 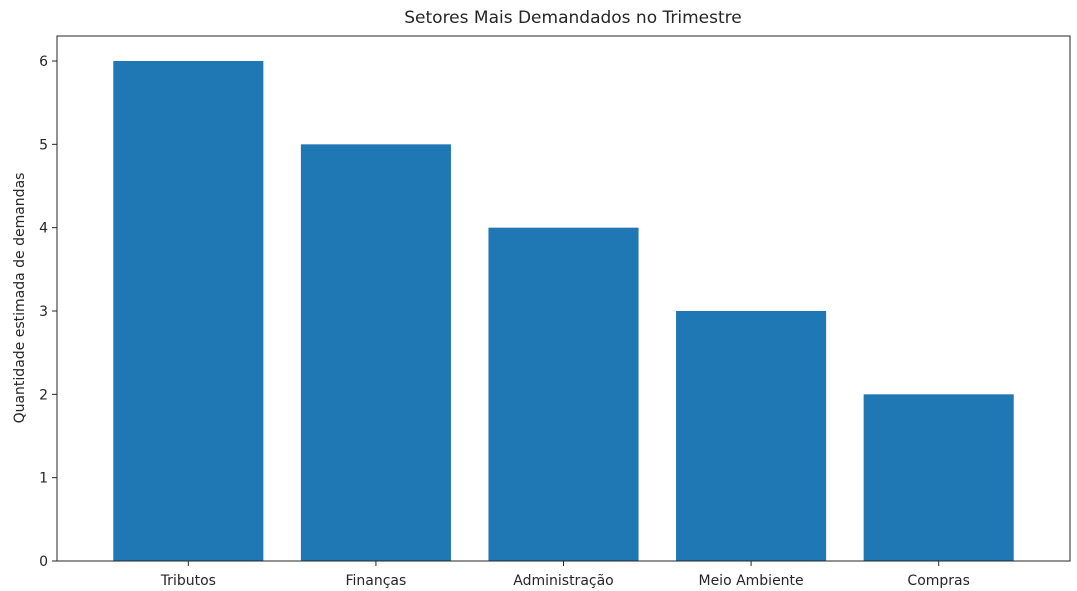 What do you see at coordinates (563, 394) in the screenshot?
I see `bar-administração` at bounding box center [563, 394].